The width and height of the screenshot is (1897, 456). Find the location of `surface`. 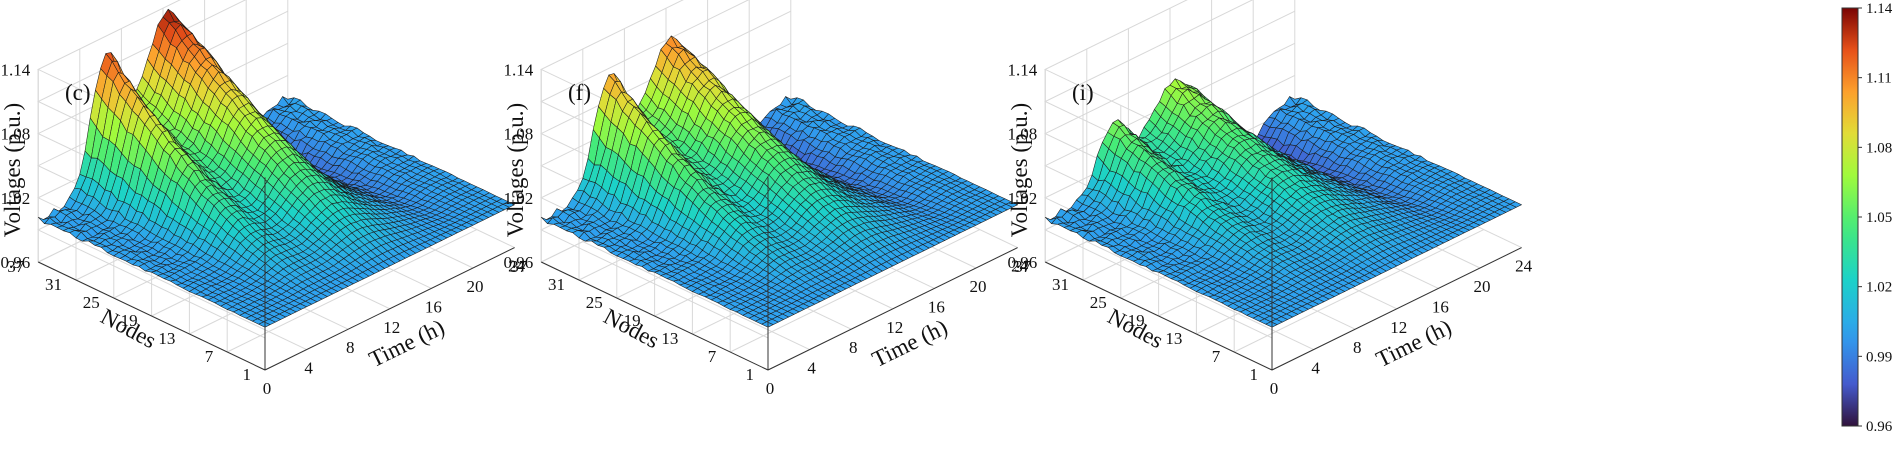

surface is located at coordinates (1283, 203).